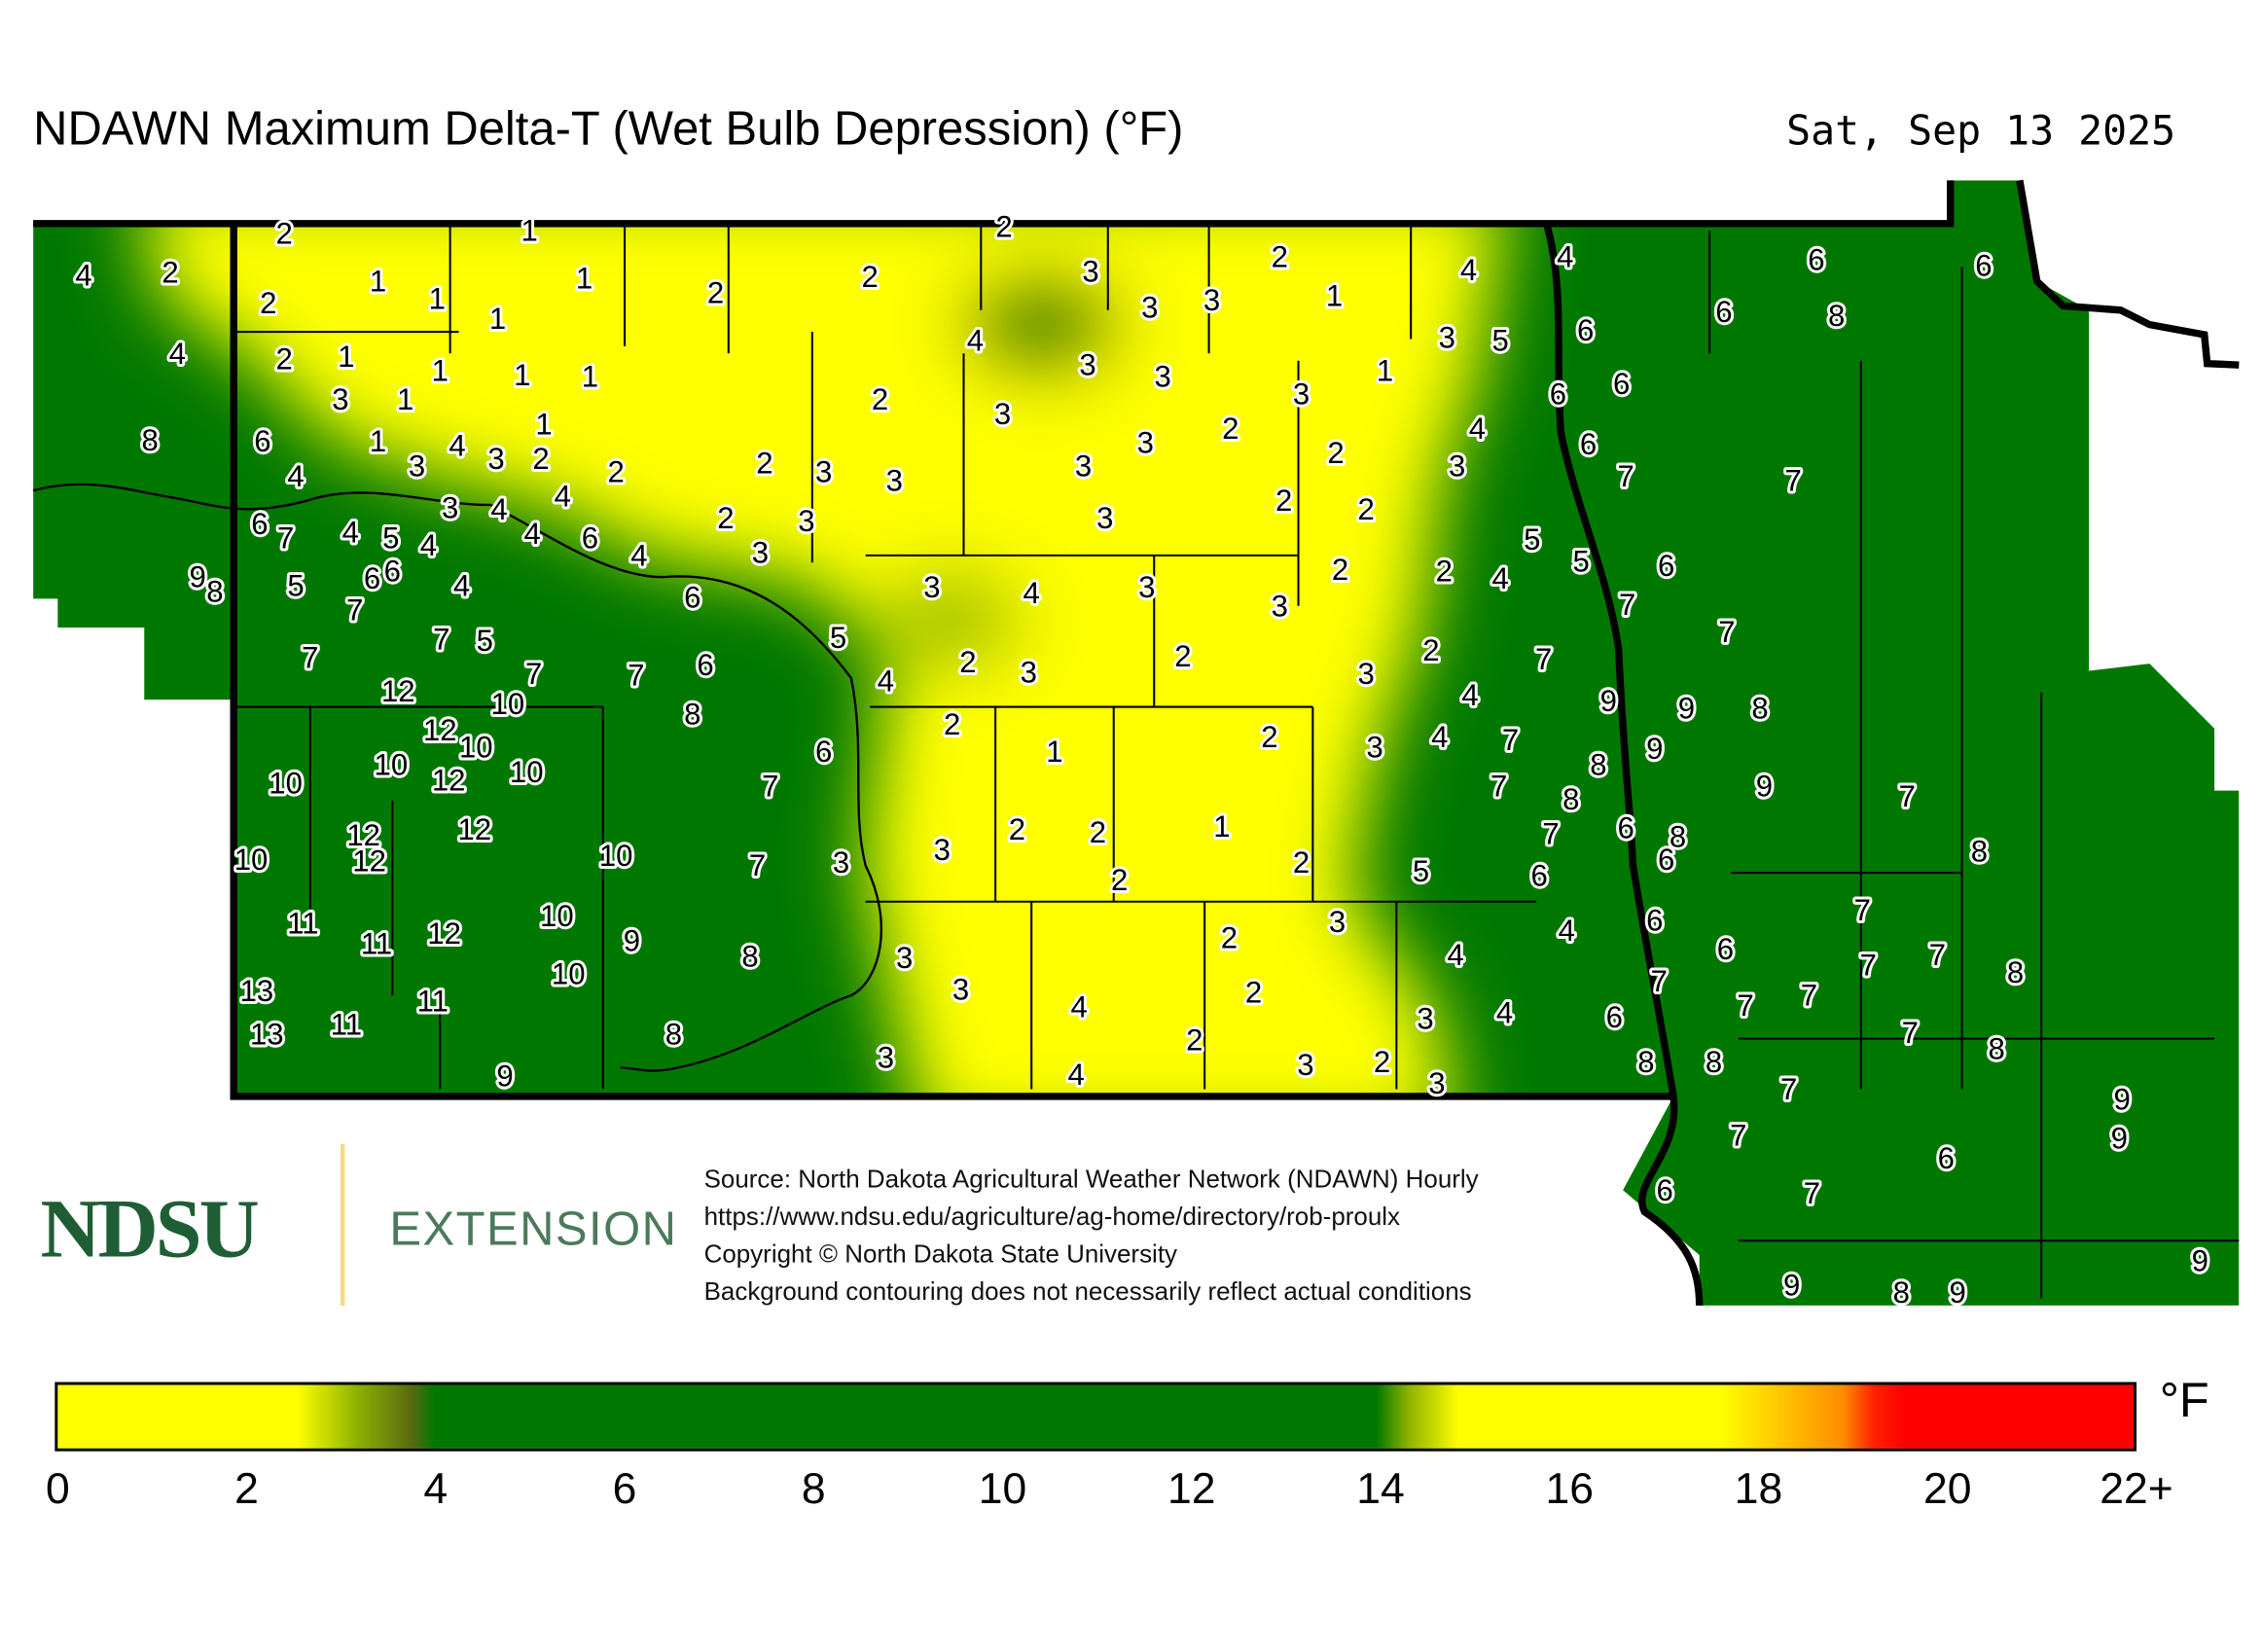 Image resolution: width=2262 pixels, height=1652 pixels. Describe the element at coordinates (2184, 1400) in the screenshot. I see `colorbar-unit: °F` at that location.